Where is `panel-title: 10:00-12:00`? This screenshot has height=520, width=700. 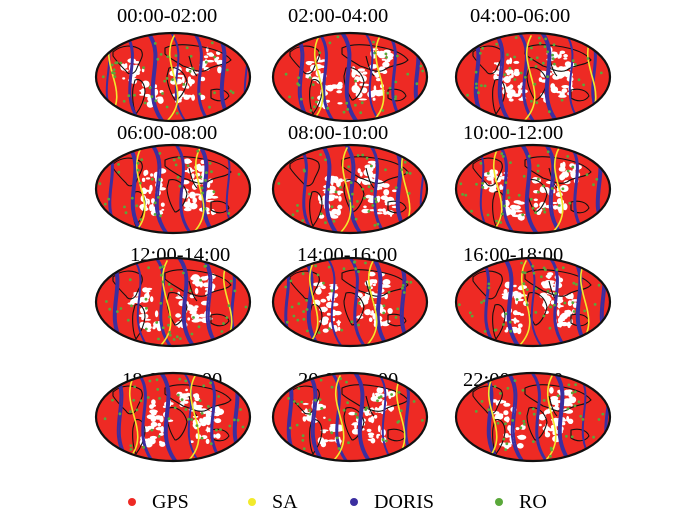
panel-title: 10:00-12:00 is located at coordinates (513, 133).